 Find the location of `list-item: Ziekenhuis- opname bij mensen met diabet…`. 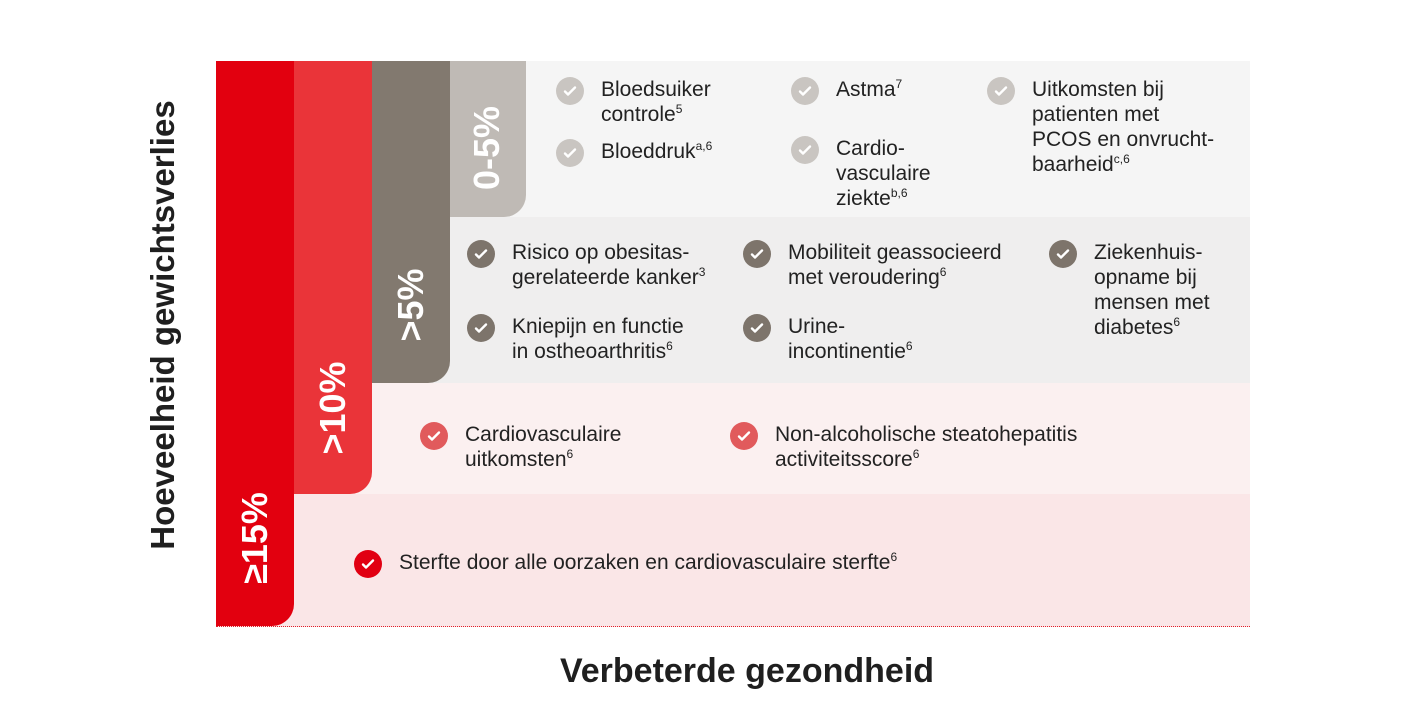

list-item: Ziekenhuis- opname bij mensen met diabet… is located at coordinates (1129, 290).